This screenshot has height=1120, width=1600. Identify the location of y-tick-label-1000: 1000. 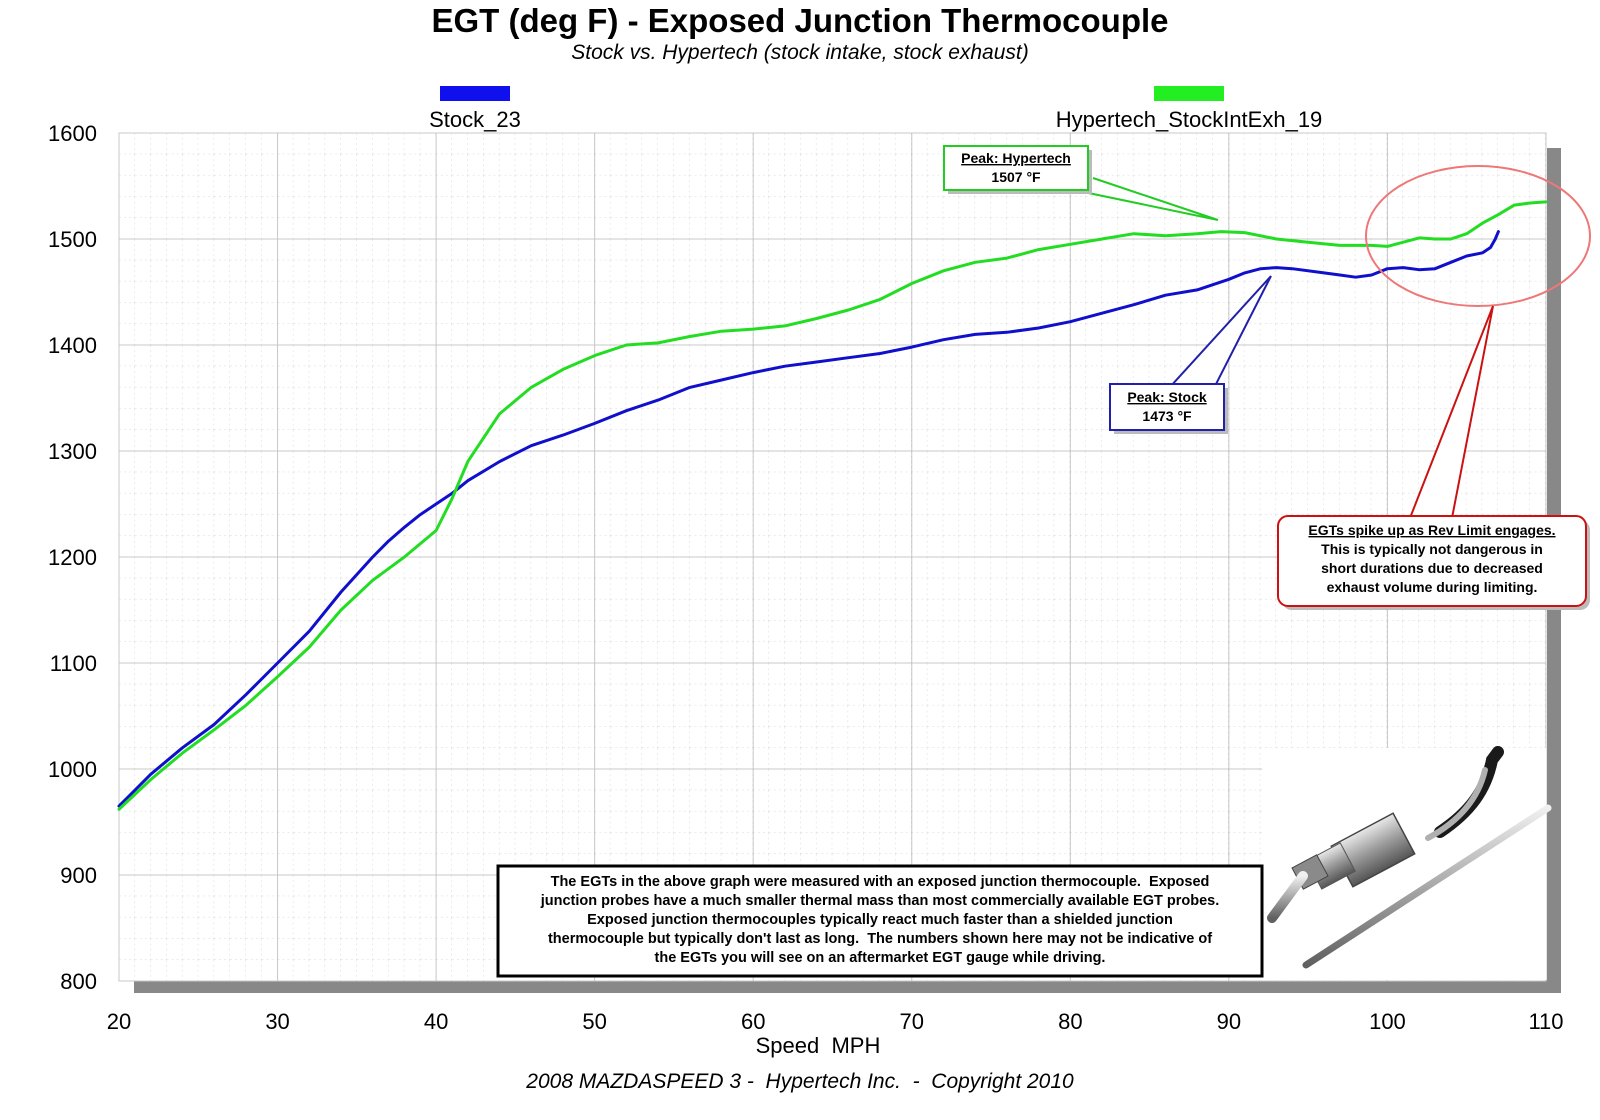
(72, 769).